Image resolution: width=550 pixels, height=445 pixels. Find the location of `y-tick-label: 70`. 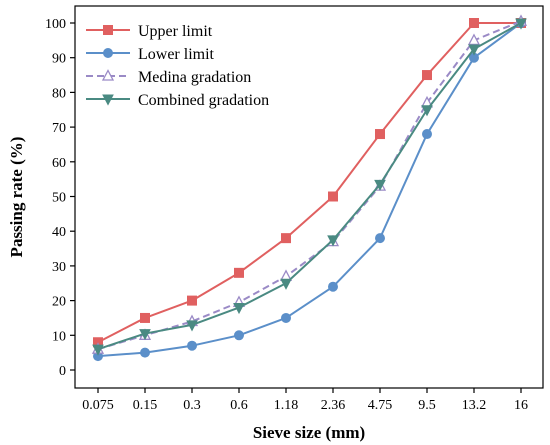

y-tick-label: 70 is located at coordinates (59, 128).